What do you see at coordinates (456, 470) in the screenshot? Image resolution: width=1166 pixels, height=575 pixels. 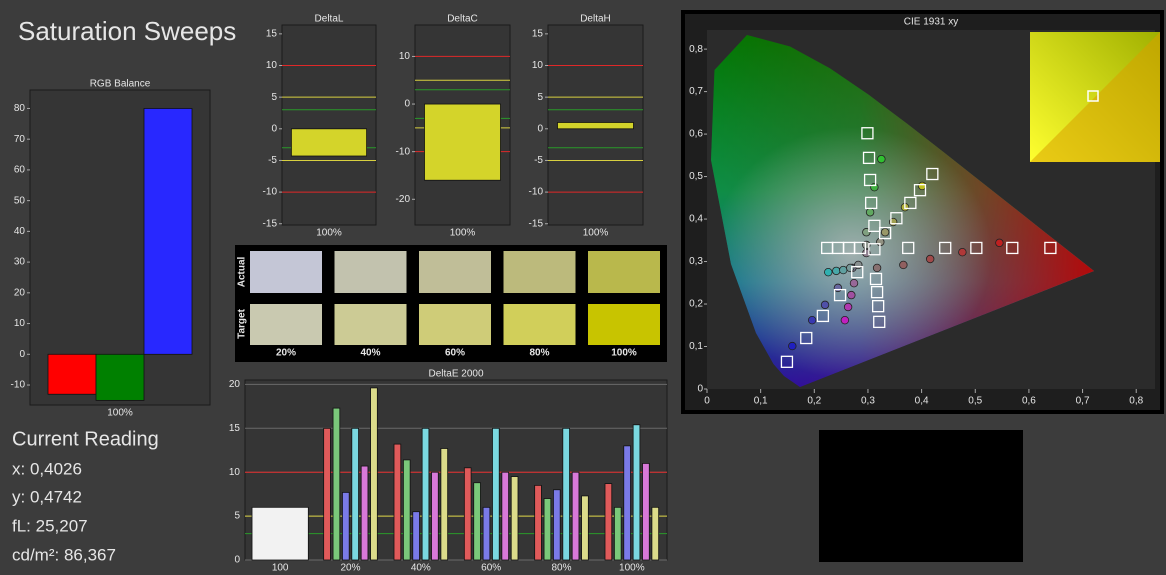 I see `plot-area` at bounding box center [456, 470].